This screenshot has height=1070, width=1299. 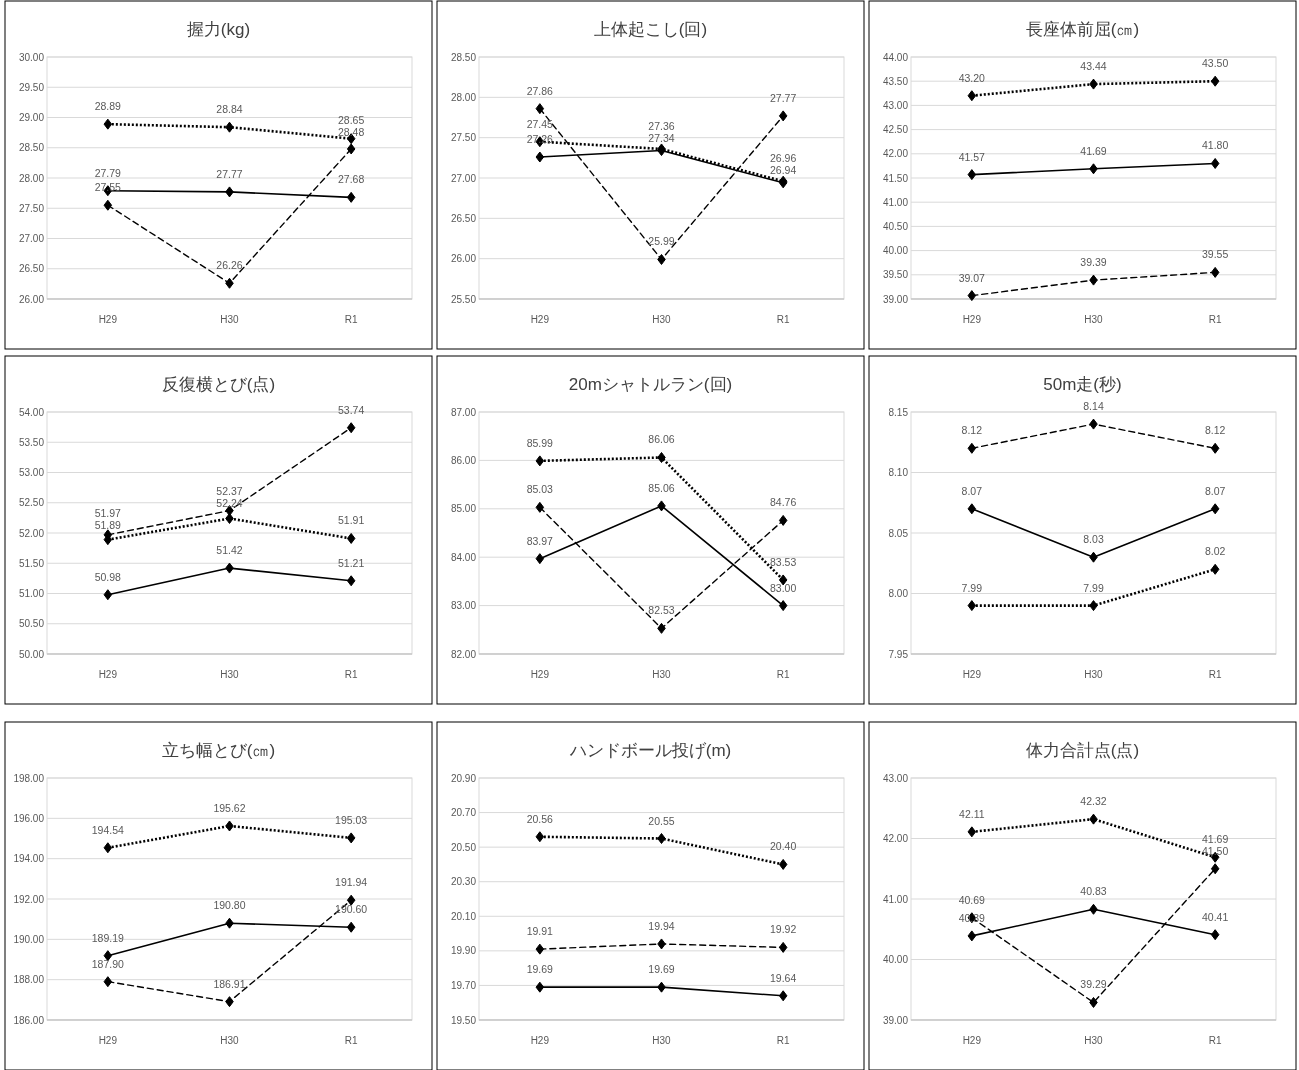 I want to click on data-label: 195.03, so click(x=351, y=819).